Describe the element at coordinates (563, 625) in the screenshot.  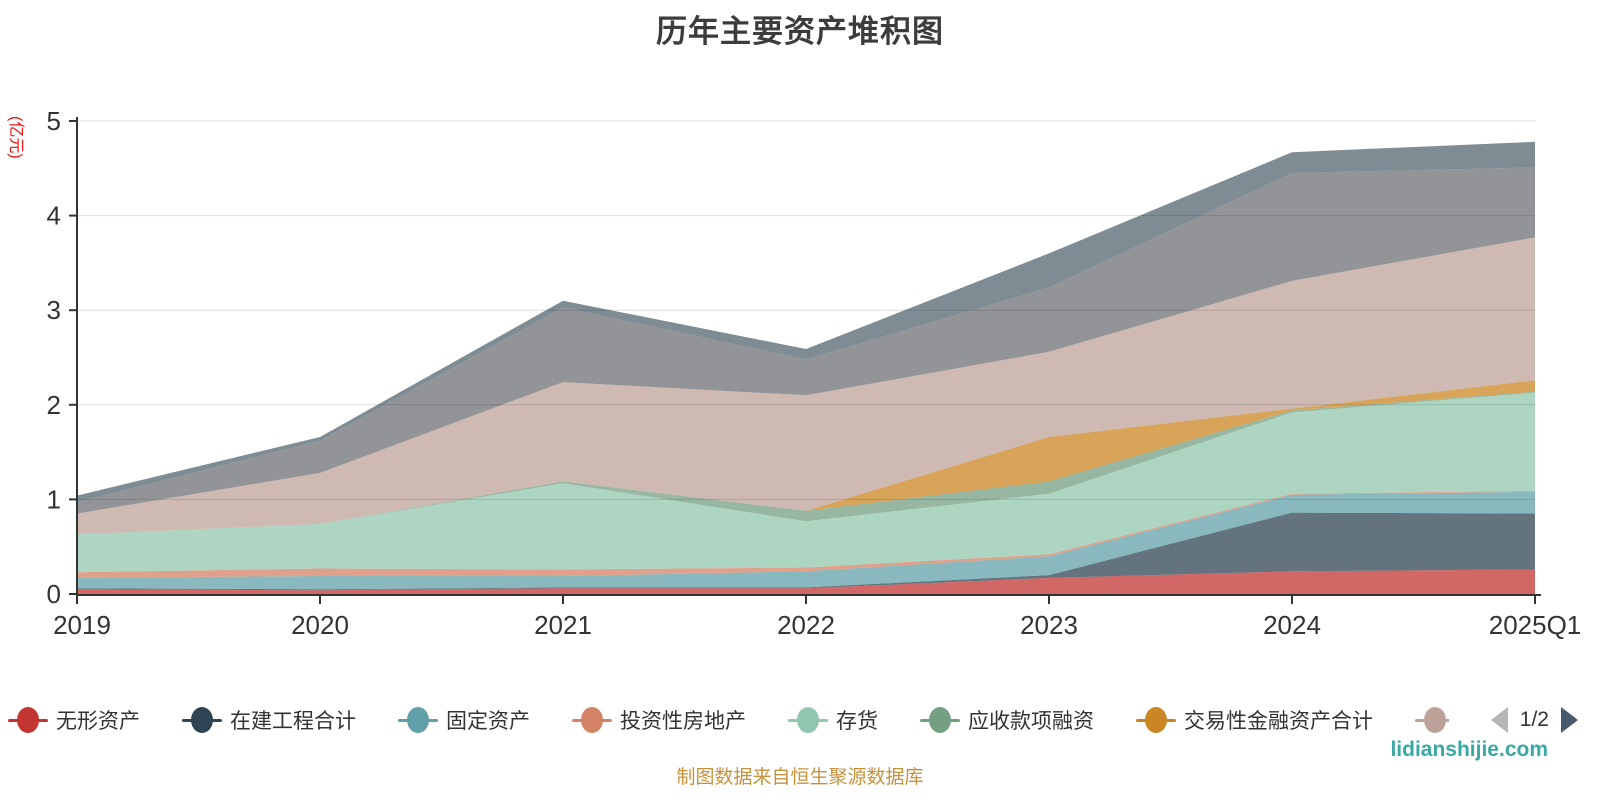
I see `x-tick-label-2021: 2021` at that location.